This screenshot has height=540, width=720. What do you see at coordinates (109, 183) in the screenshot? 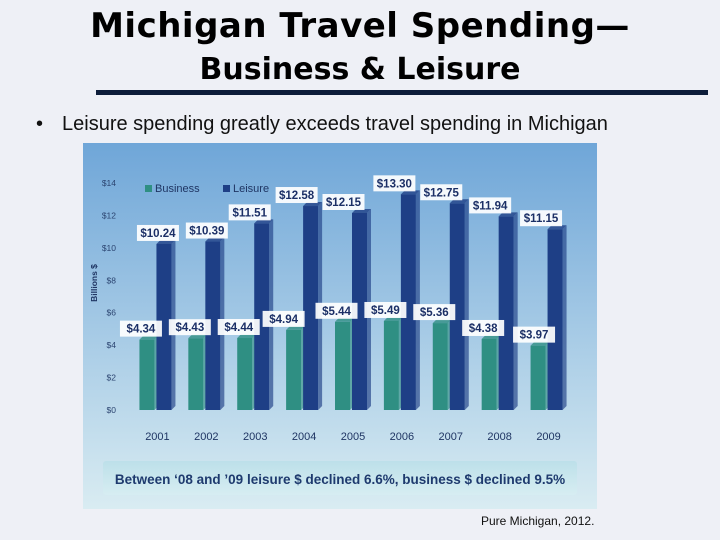
I see `y-tick-label: $14` at bounding box center [109, 183].